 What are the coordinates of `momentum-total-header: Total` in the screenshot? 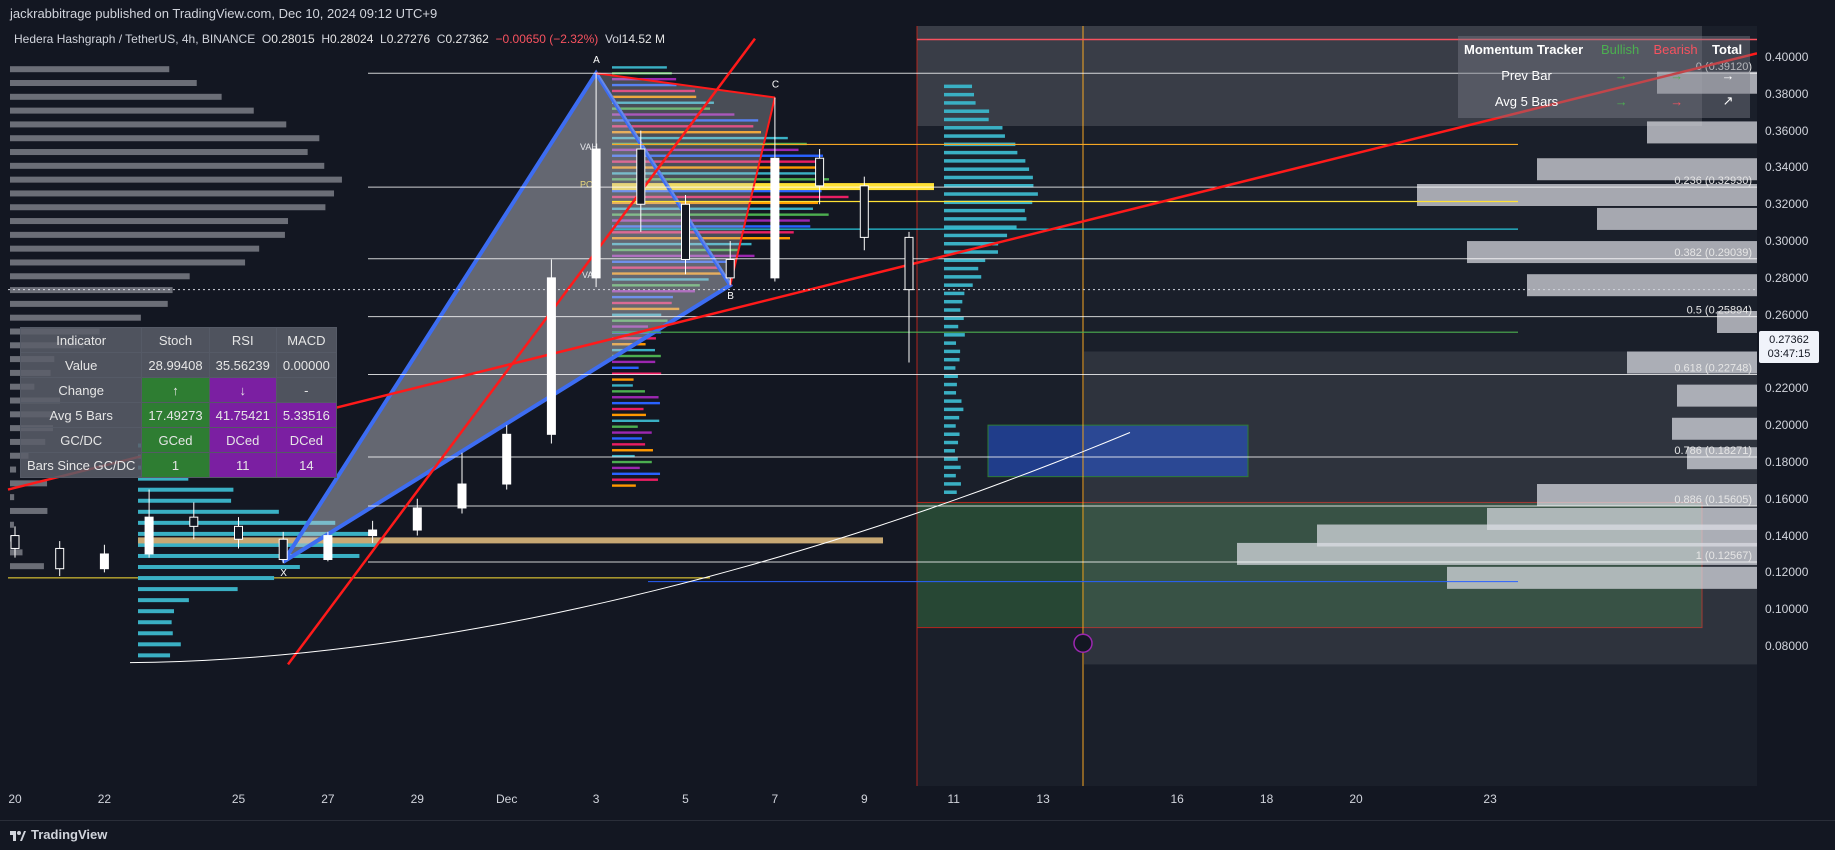 It's located at (1728, 49).